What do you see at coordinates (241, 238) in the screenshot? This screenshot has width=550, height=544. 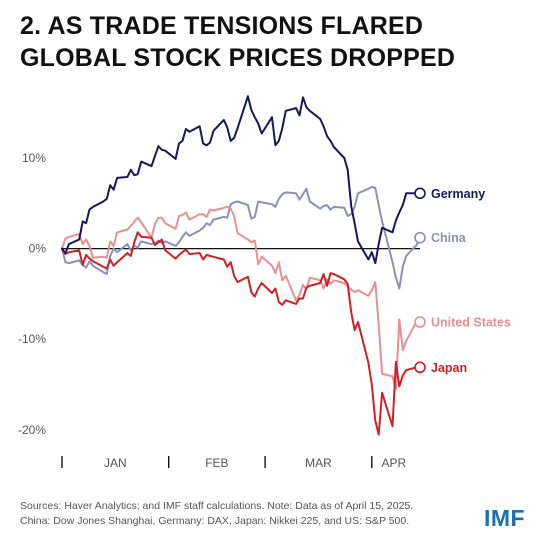 I see `series-line-china` at bounding box center [241, 238].